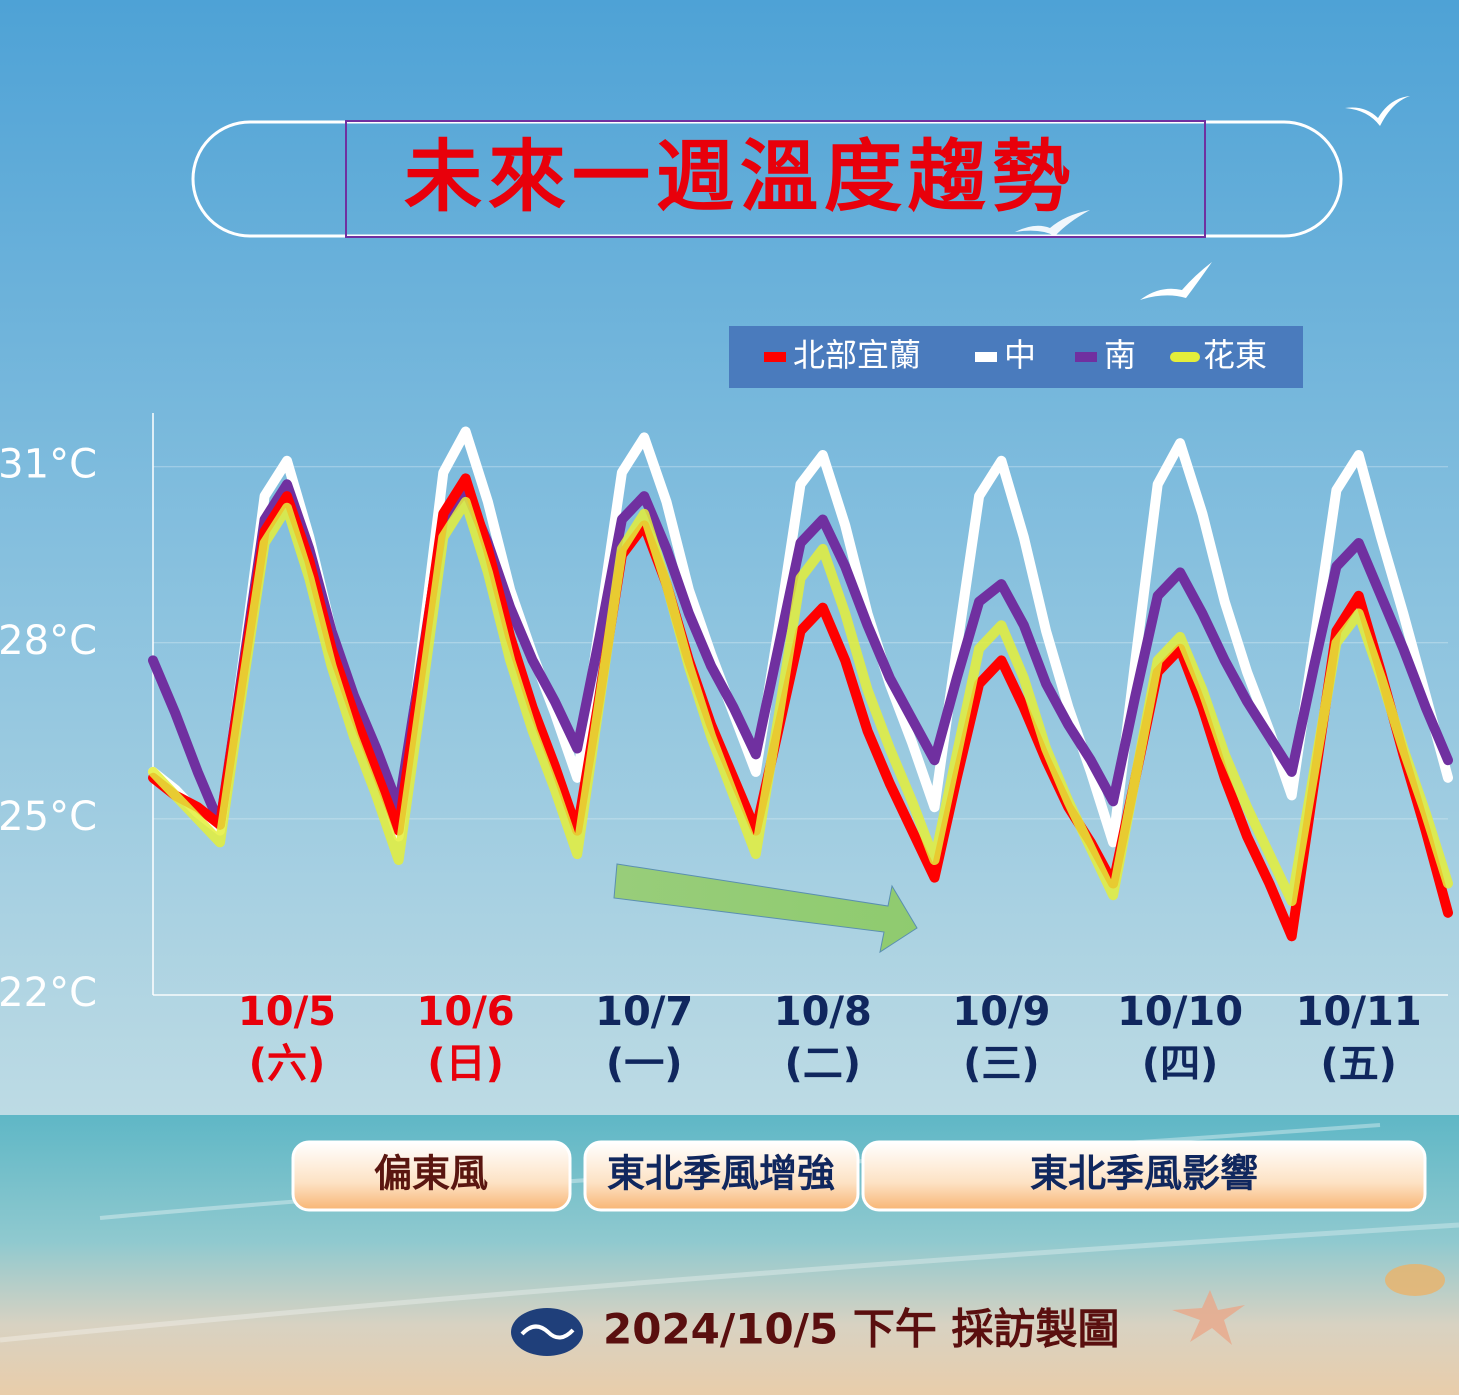 The image size is (1459, 1395). Describe the element at coordinates (48, 993) in the screenshot. I see `y-tick-label: 22°C` at that location.